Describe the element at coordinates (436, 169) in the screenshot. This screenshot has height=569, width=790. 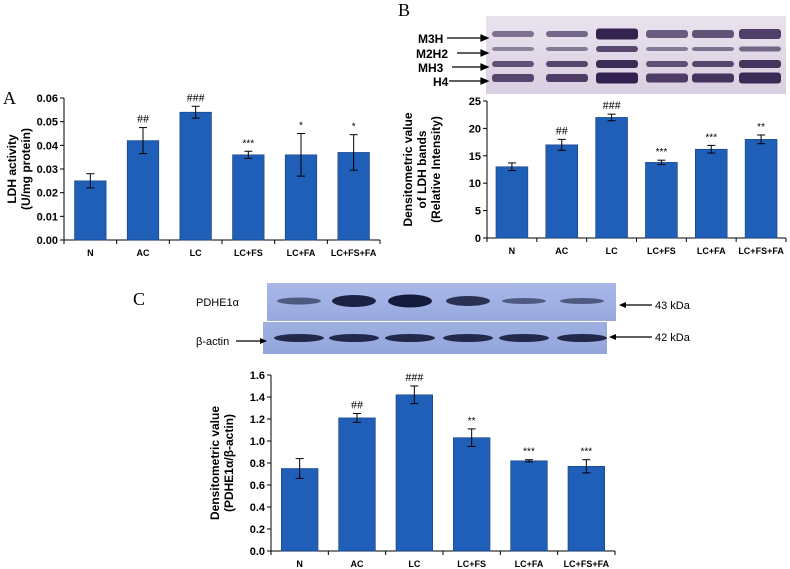
I see `chartb-y-axis-label: (Relative Intensity)` at that location.